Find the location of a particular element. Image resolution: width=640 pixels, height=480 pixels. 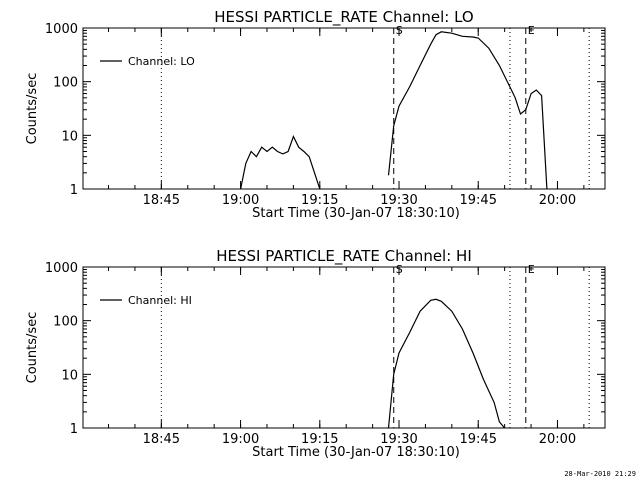

legend-label: Channel: HI is located at coordinates (160, 300).